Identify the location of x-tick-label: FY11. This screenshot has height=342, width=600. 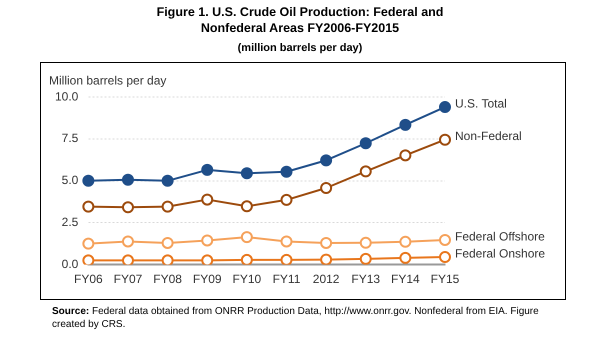
(286, 279).